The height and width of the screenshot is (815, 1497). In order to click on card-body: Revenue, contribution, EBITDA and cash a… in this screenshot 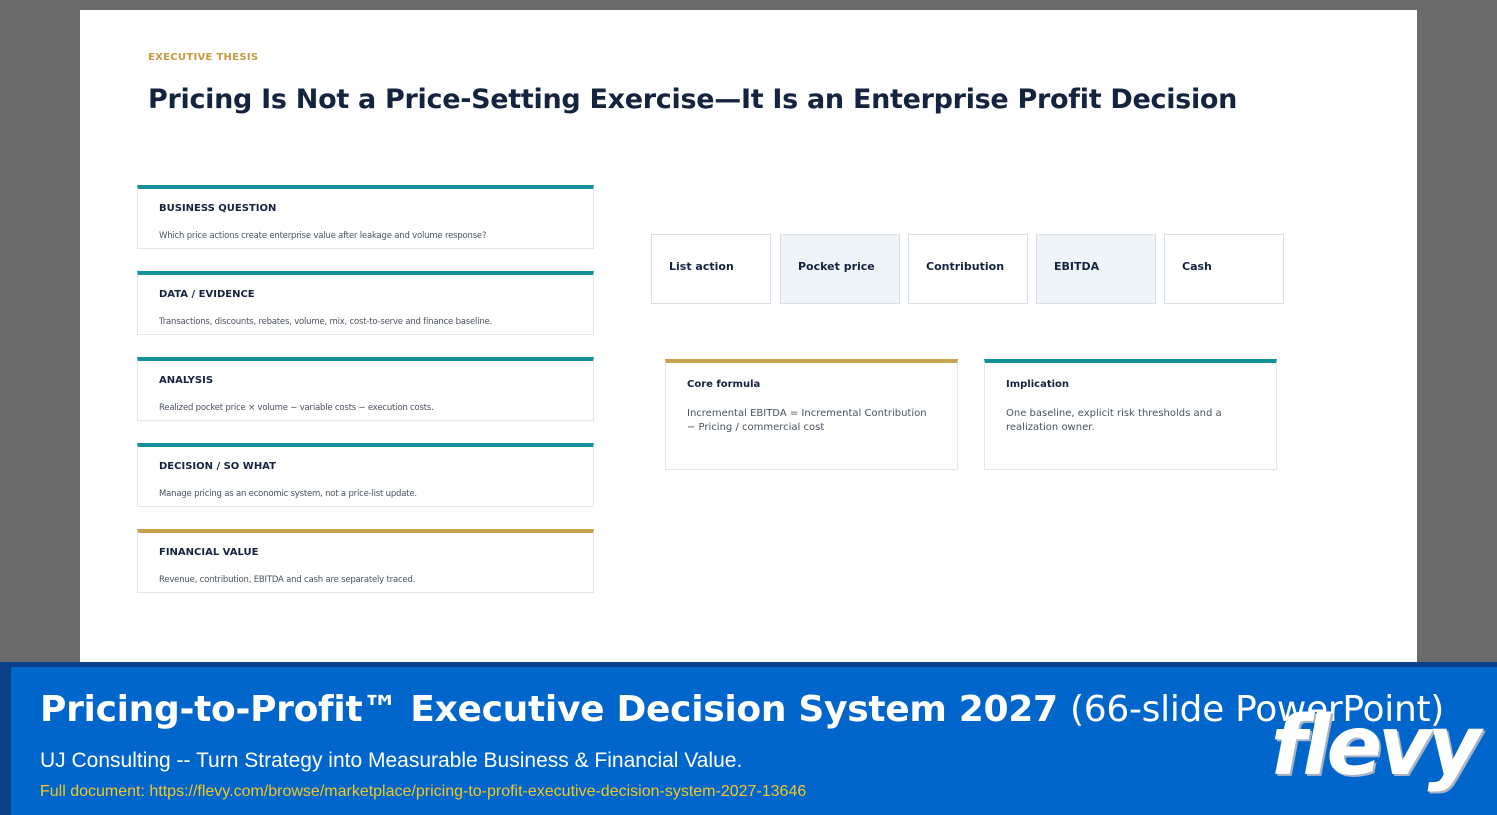, I will do `click(287, 580)`.